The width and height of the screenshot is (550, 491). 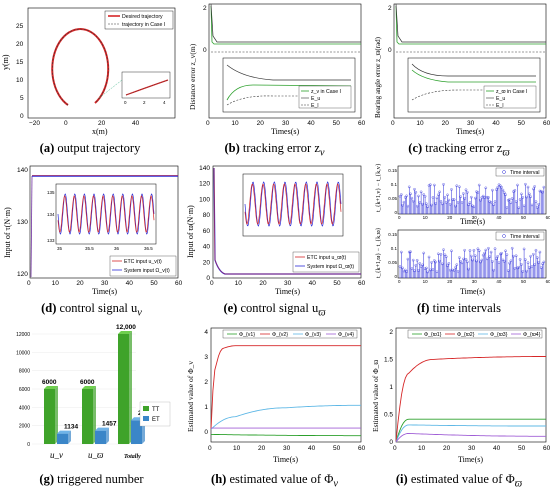 What do you see at coordinates (91, 310) in the screenshot?
I see `caption-d: (d) control signal uv` at bounding box center [91, 310].